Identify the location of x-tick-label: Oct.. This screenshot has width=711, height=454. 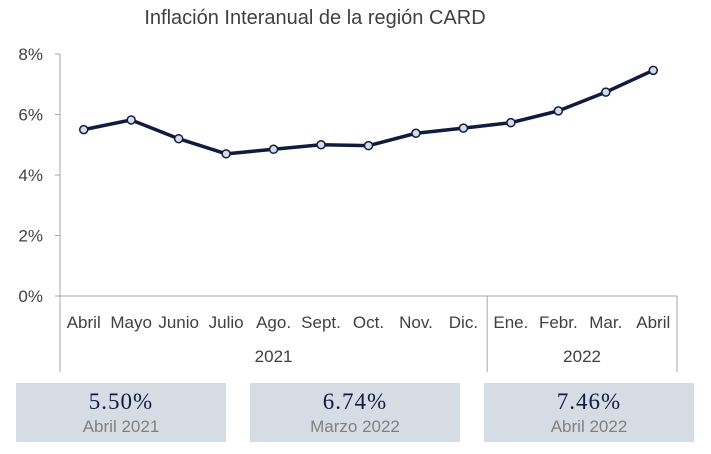
(368, 322).